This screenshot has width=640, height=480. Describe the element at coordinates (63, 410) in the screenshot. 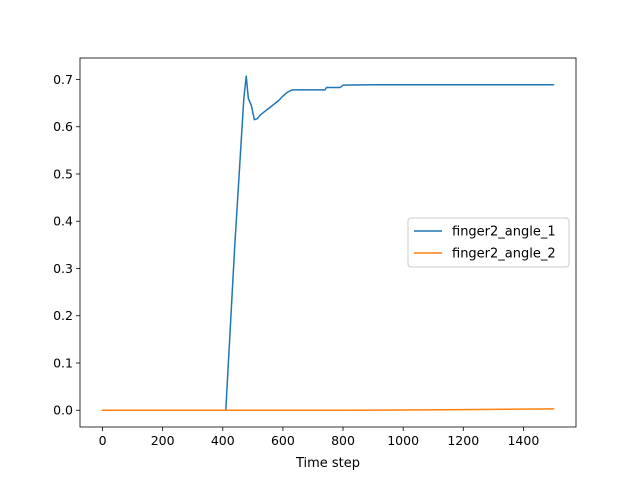

I see `y-tick-label: 0.0` at that location.